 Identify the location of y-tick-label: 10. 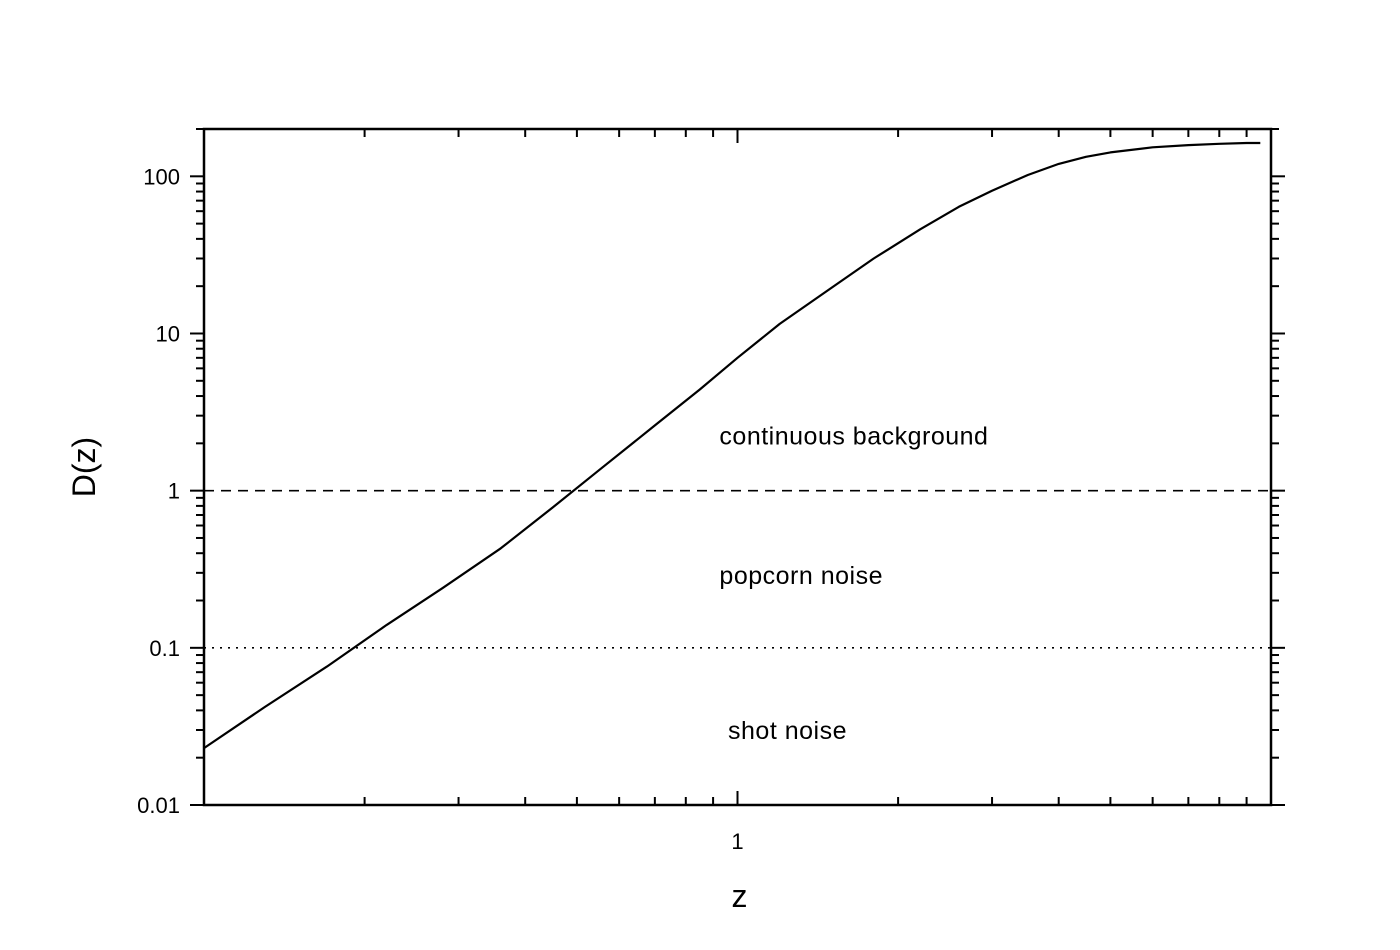
(168, 333).